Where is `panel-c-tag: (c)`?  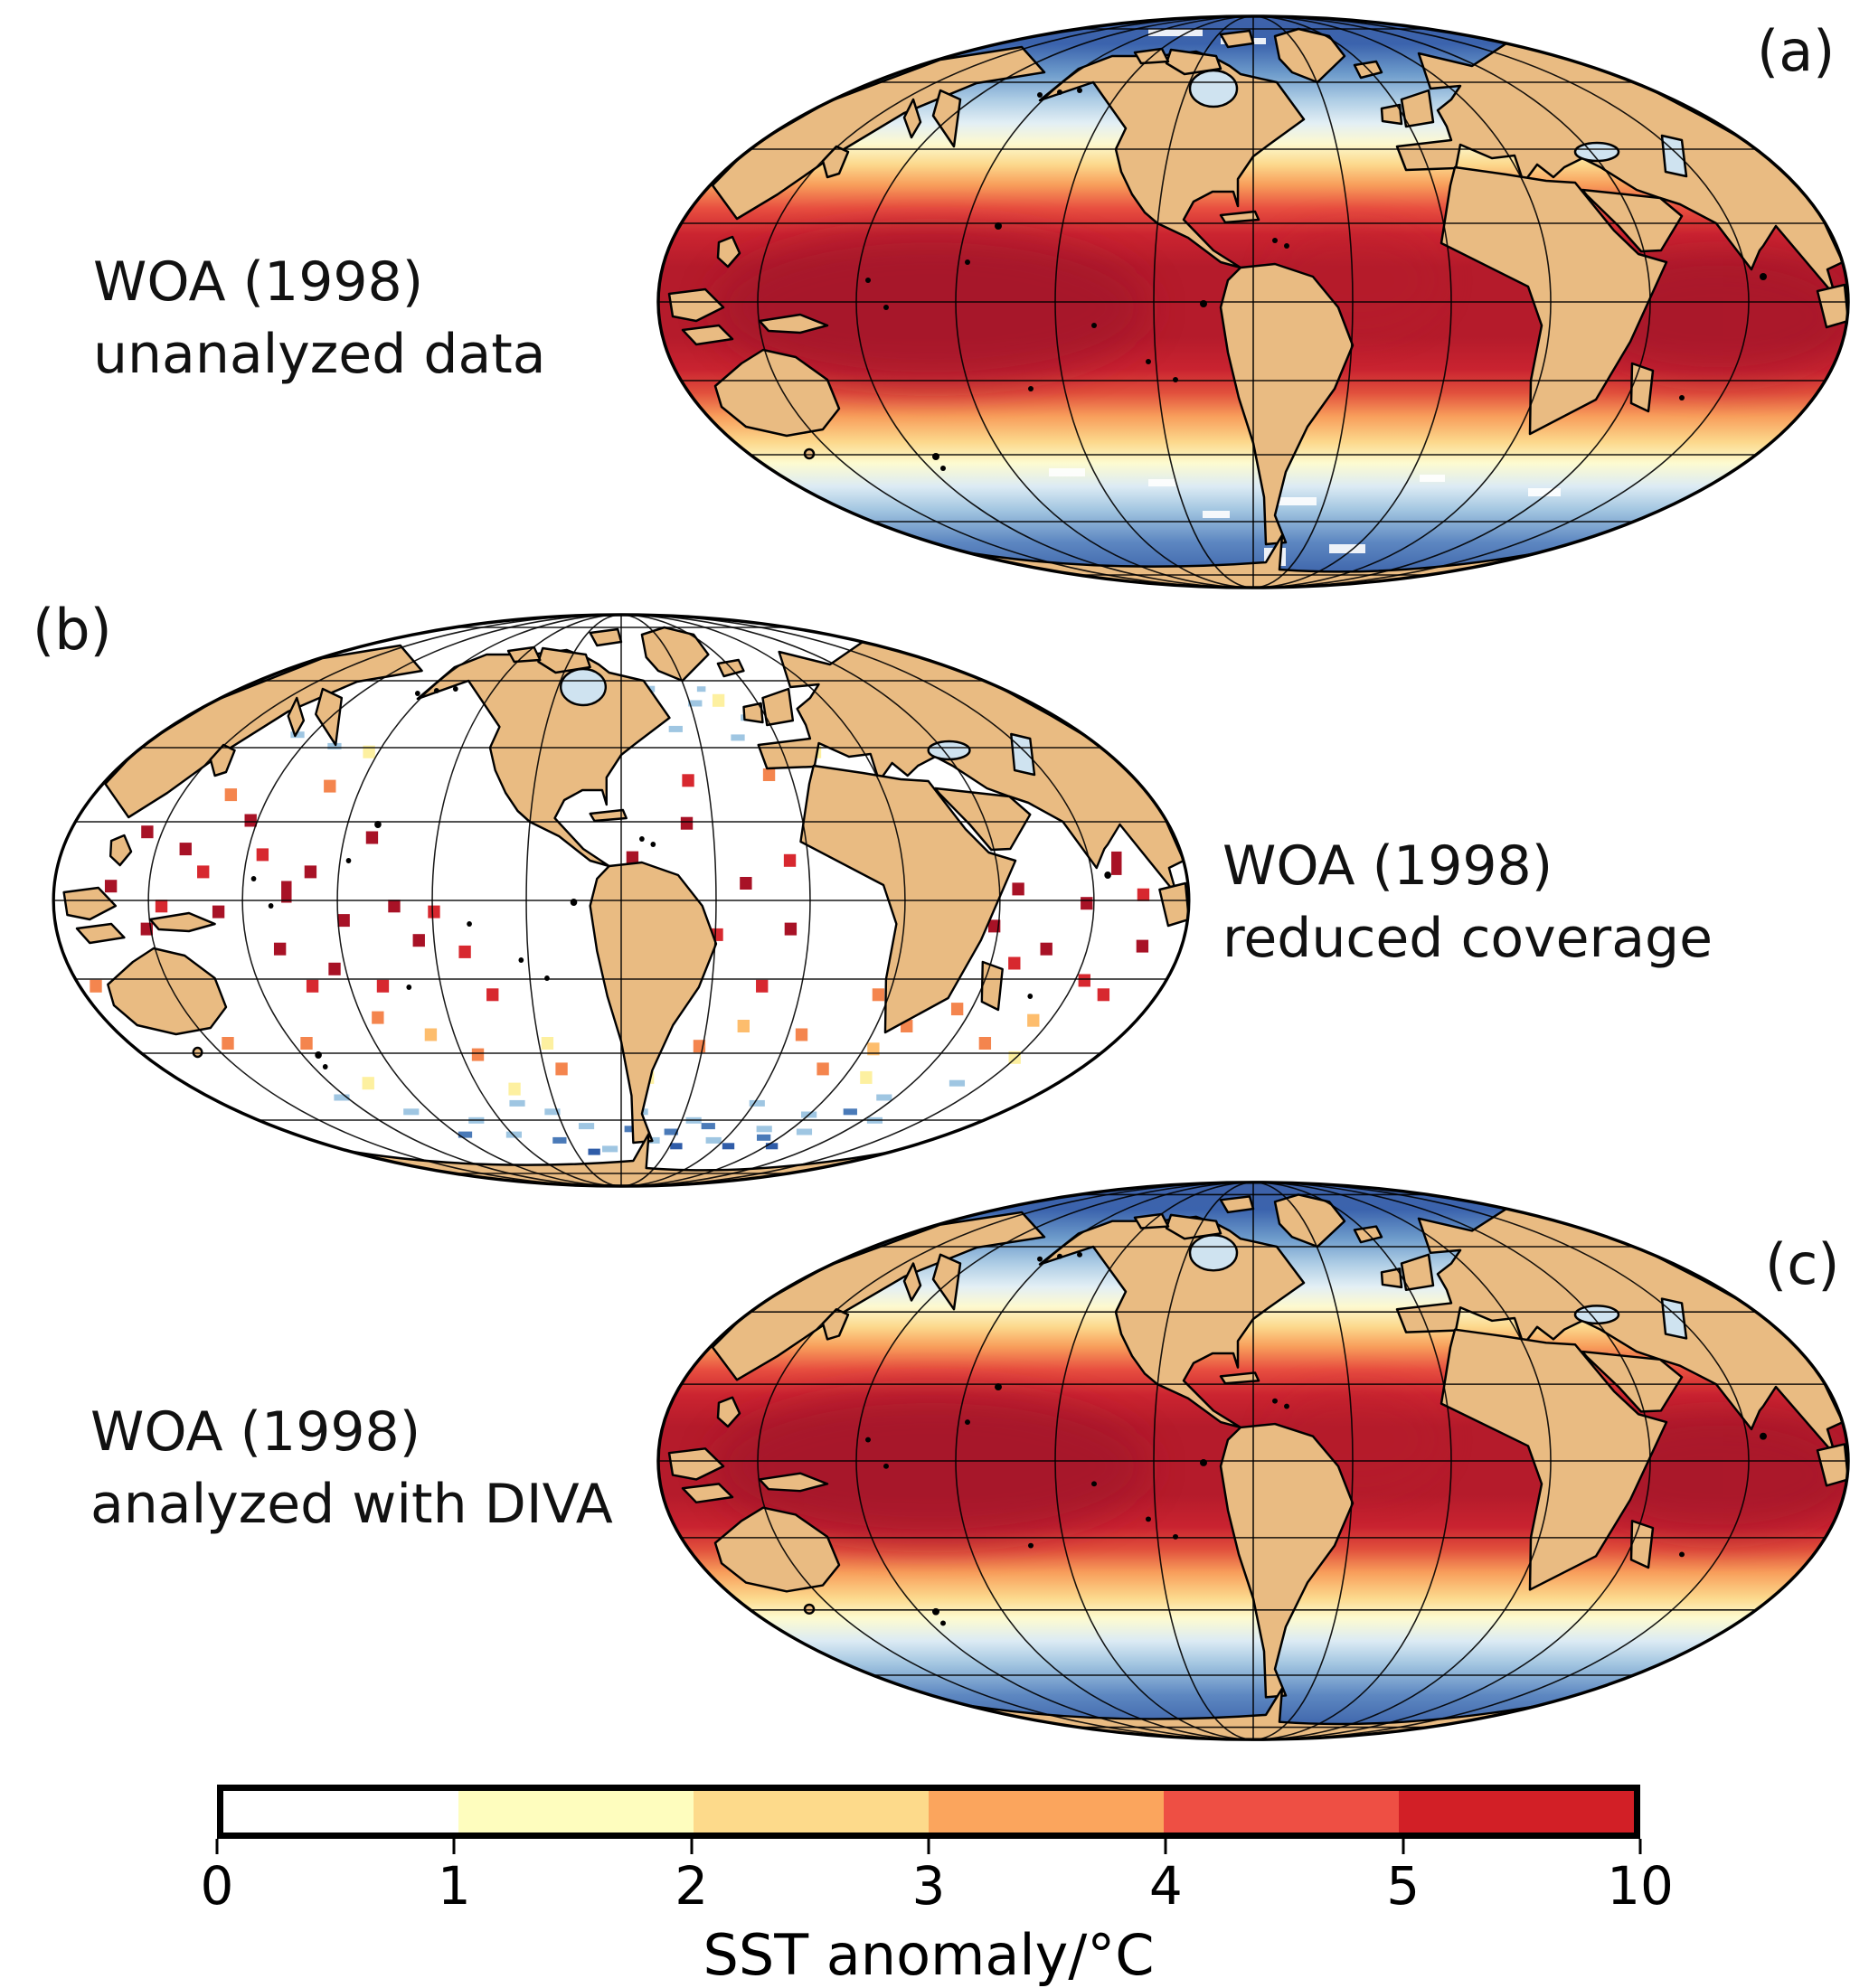 panel-c-tag: (c) is located at coordinates (1803, 1264).